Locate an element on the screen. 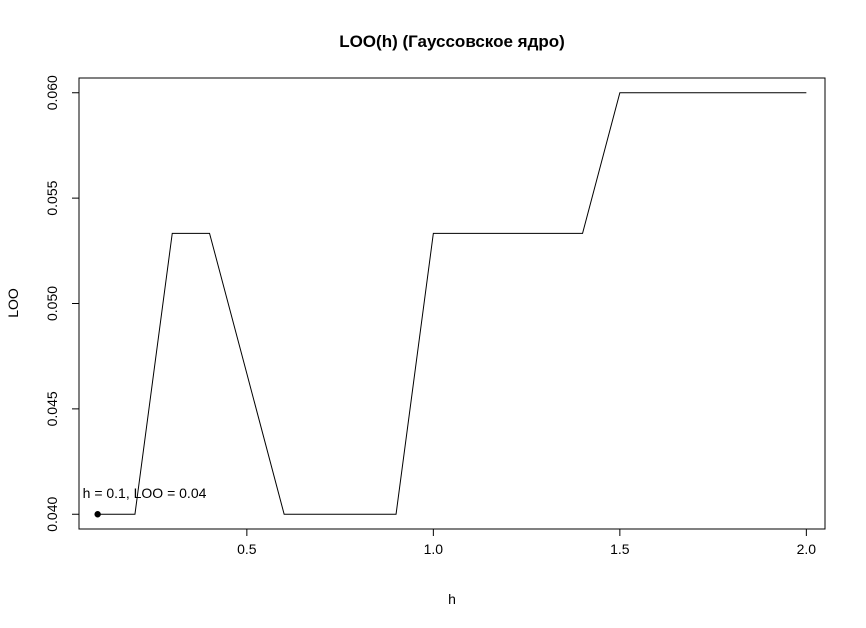 This screenshot has height=628, width=866. y-tick-label: 0.055 is located at coordinates (52, 197).